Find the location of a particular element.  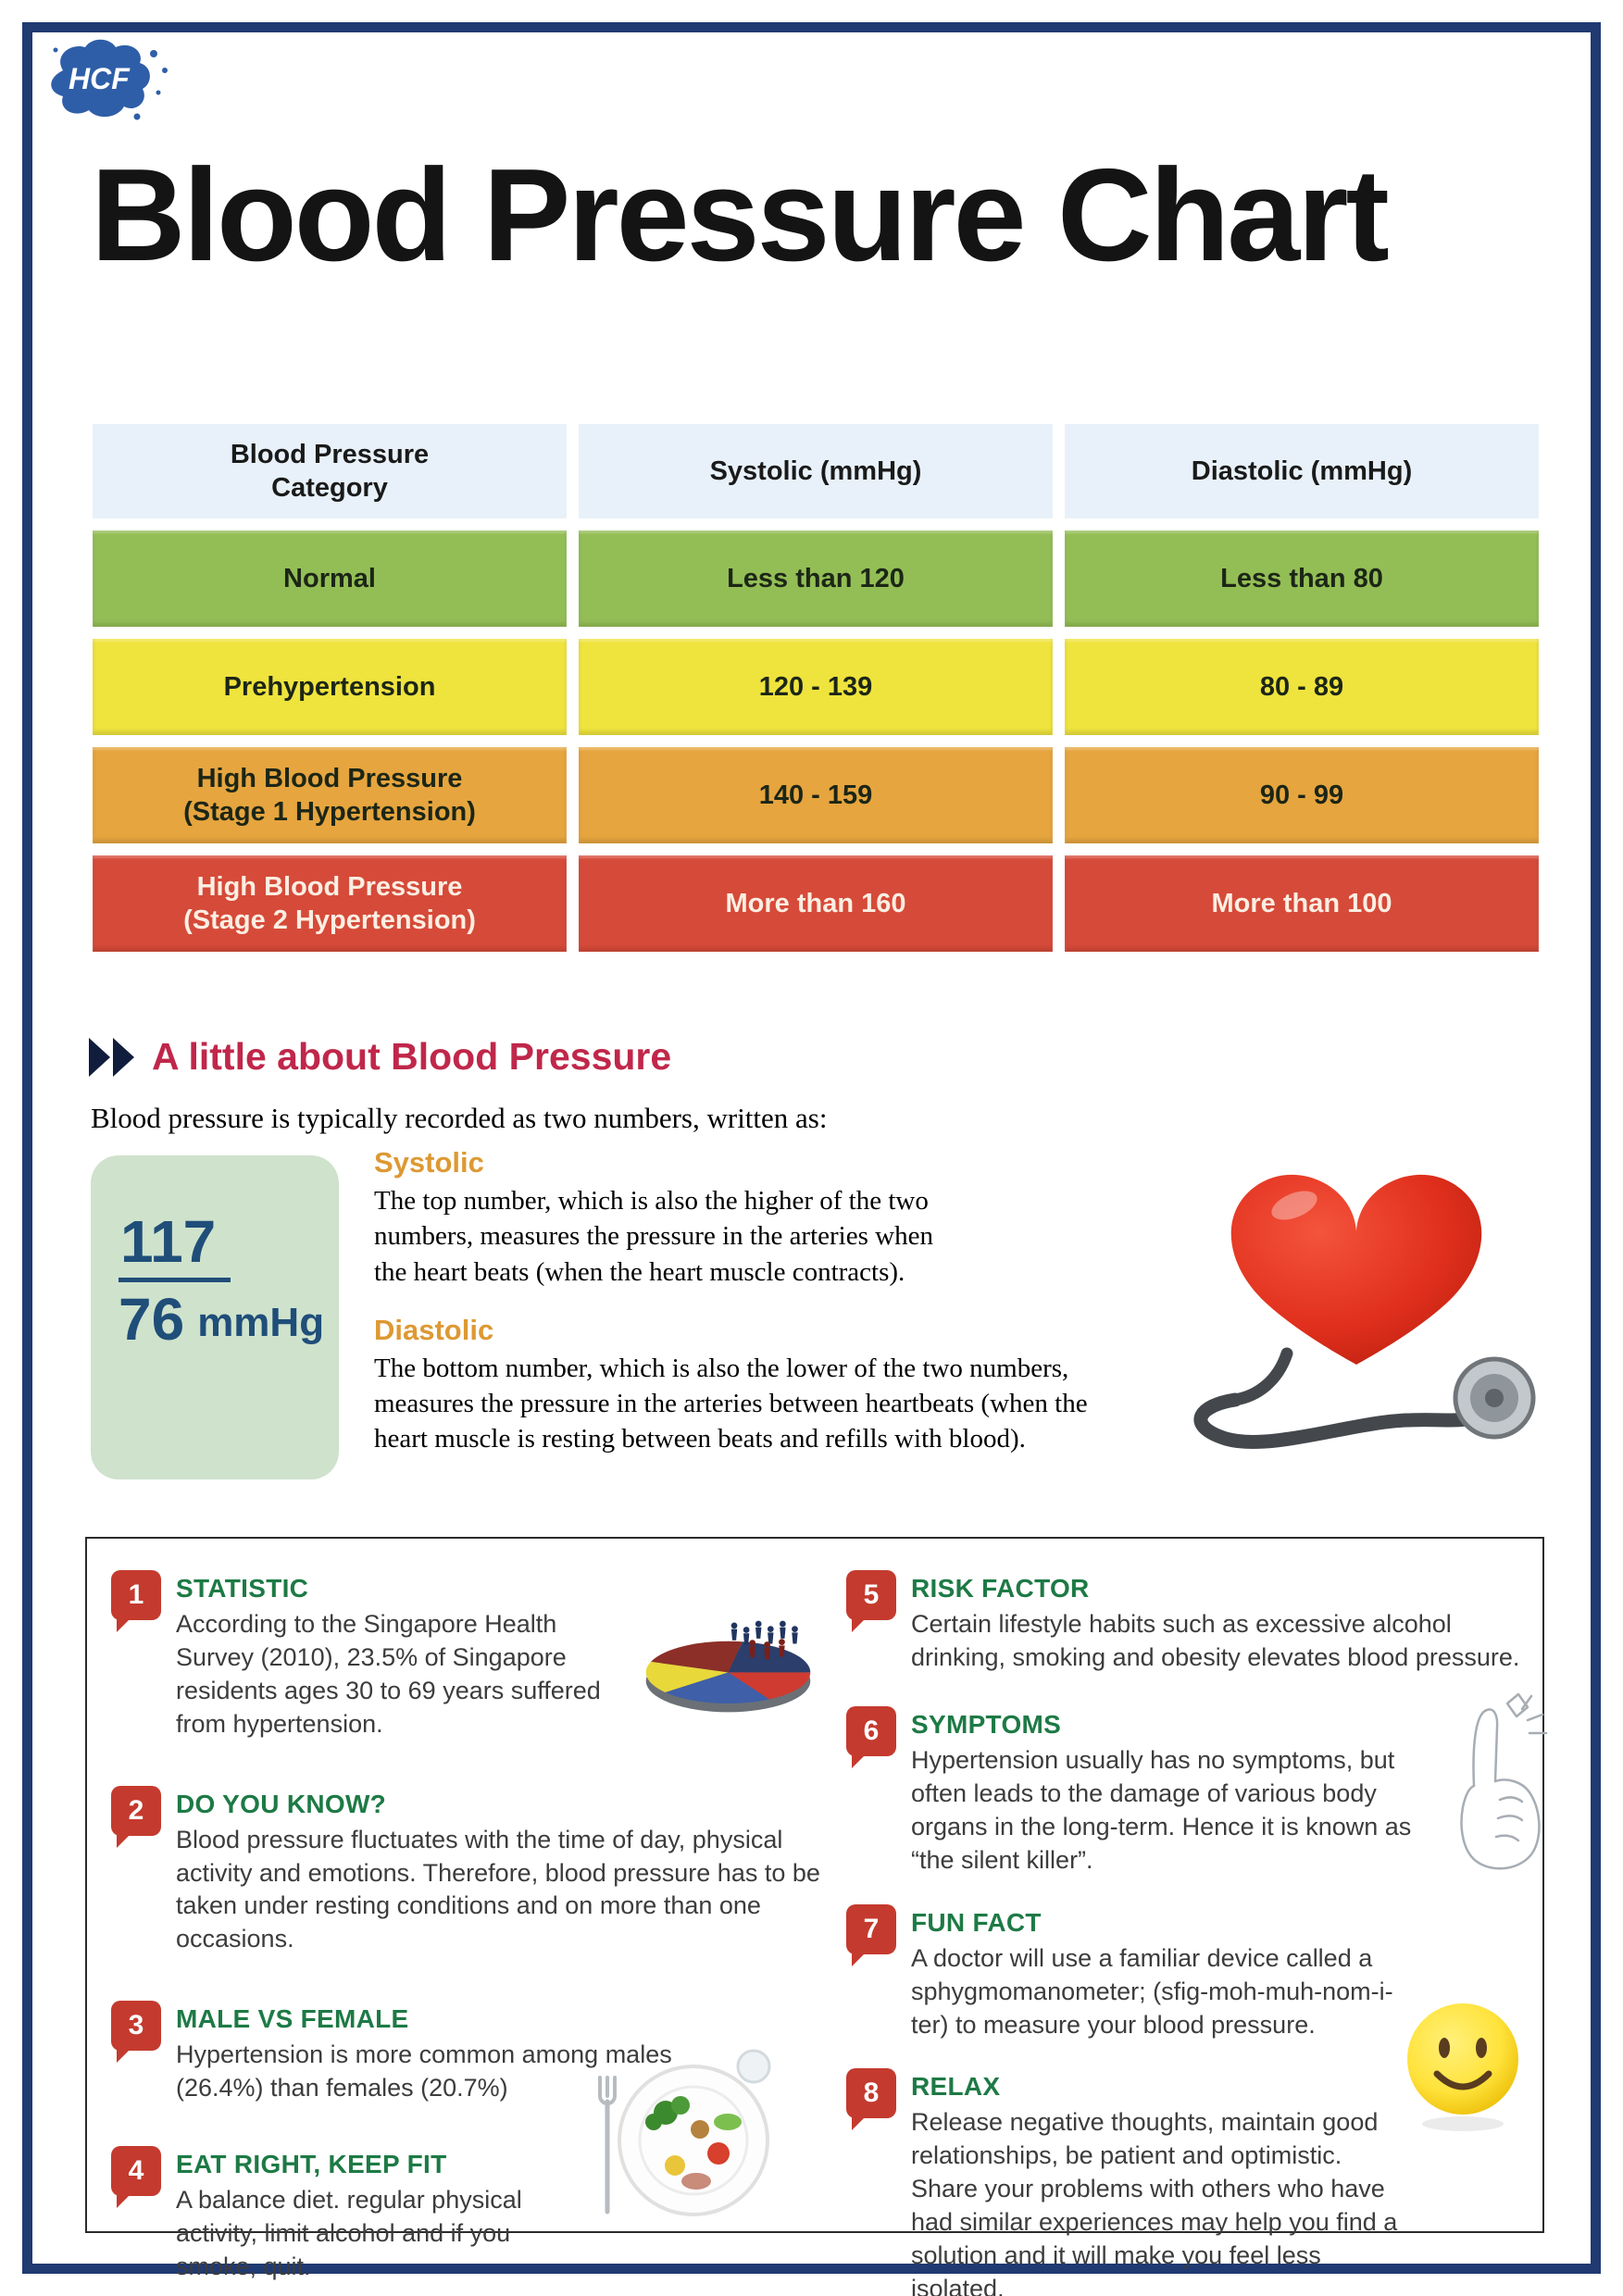

table-row-normal-diastolic: Less than 80 is located at coordinates (1302, 578).